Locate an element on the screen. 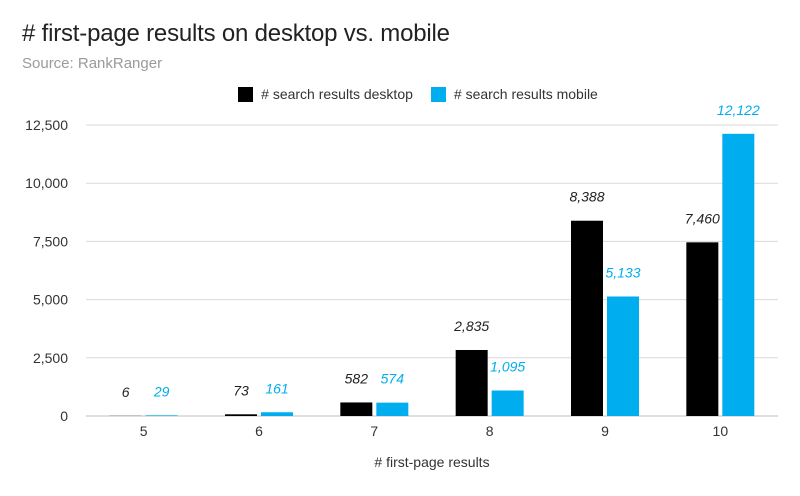  legend-swatch-mobile is located at coordinates (438, 94).